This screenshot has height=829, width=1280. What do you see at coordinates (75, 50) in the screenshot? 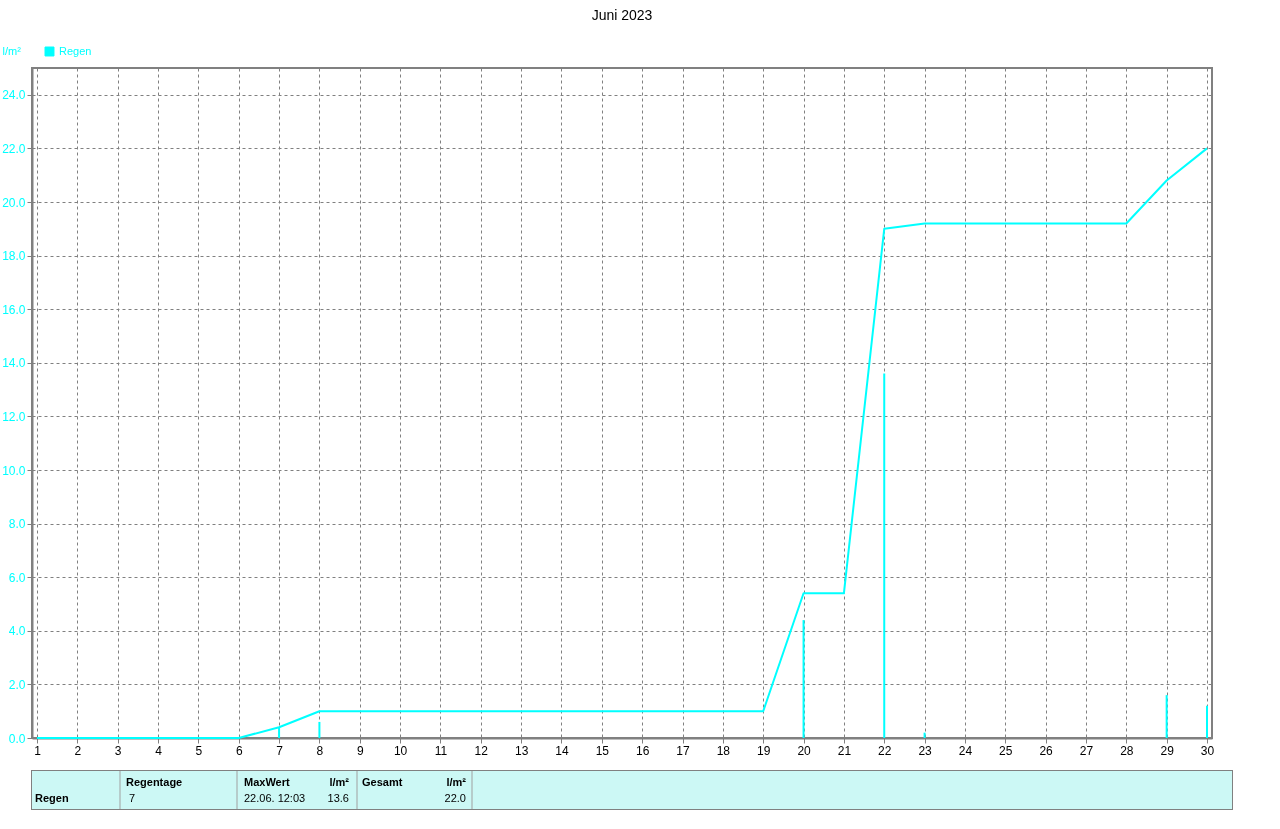
I see `legend-label: Regen` at bounding box center [75, 50].